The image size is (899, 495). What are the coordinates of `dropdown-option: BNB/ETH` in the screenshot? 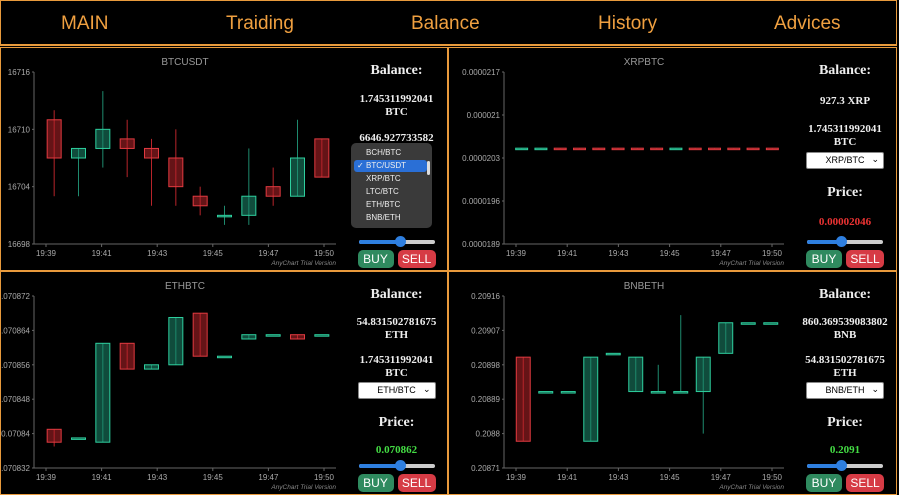 It's located at (383, 217).